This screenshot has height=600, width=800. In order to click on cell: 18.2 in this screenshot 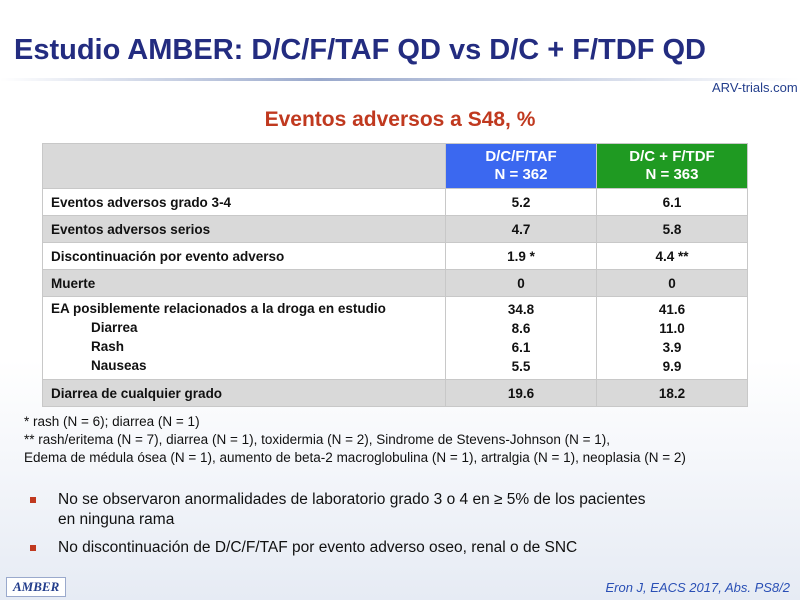, I will do `click(672, 393)`.